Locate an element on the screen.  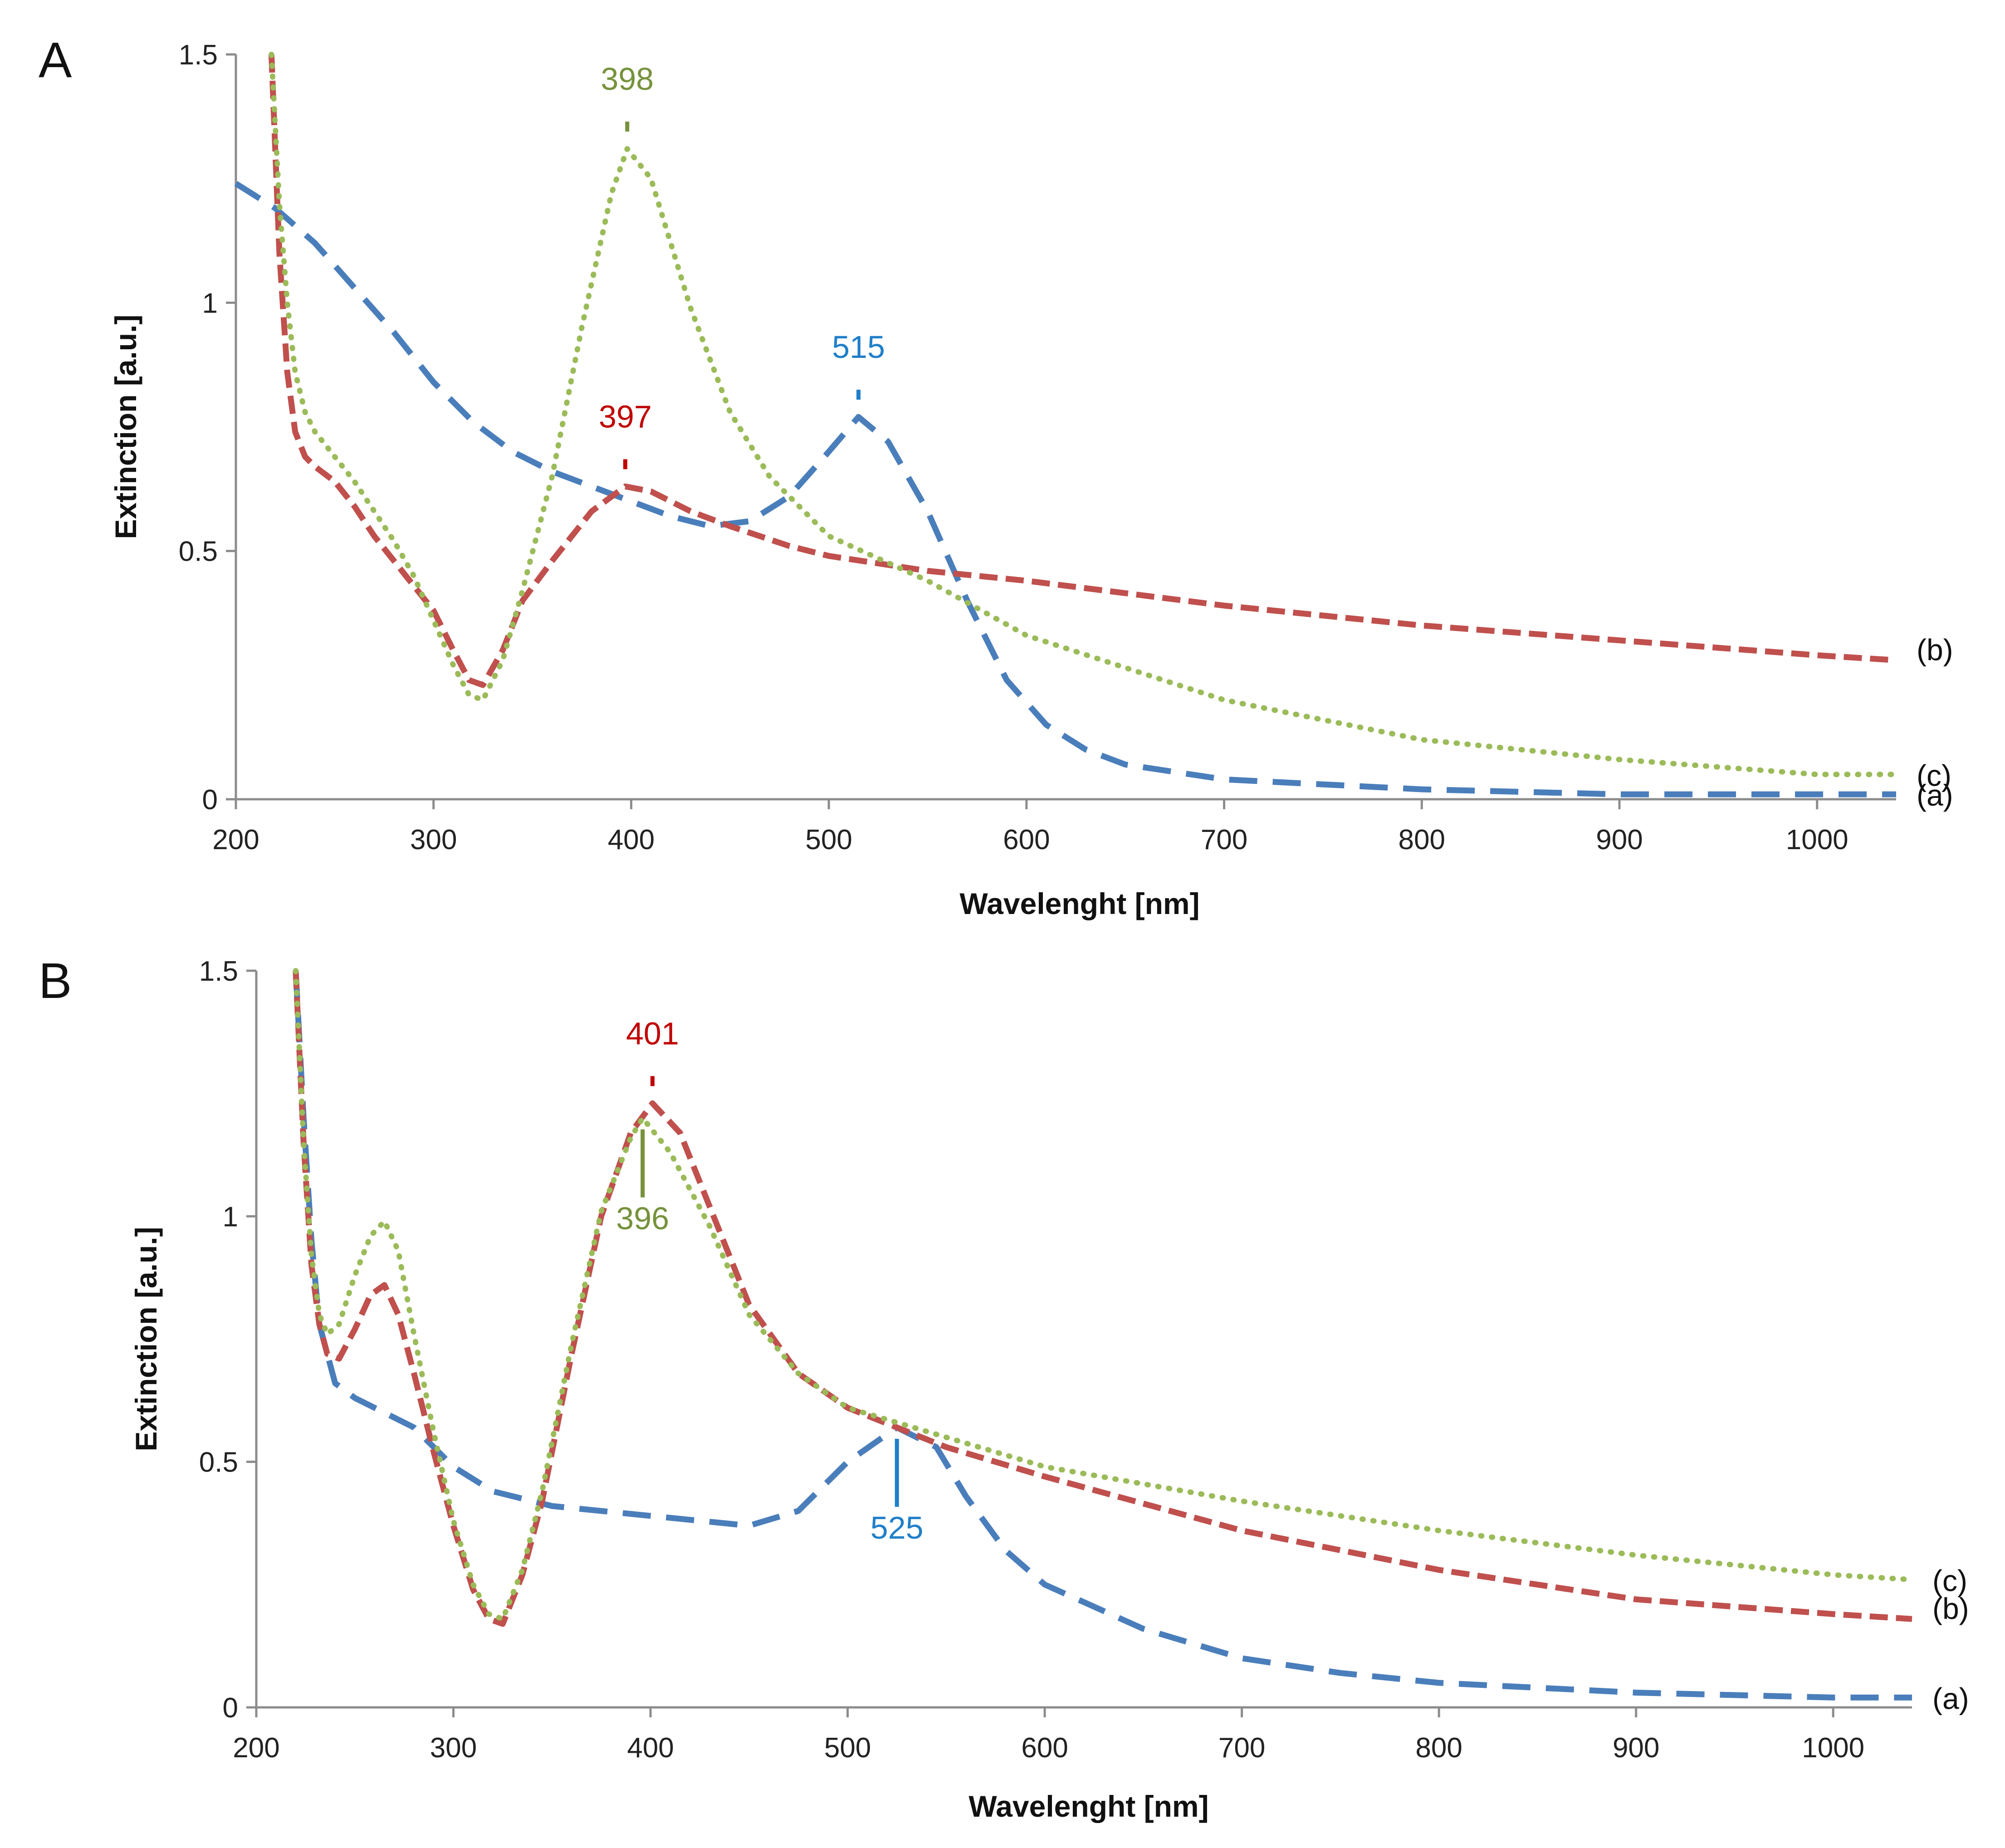
panel-a-y-tick-label: 1 is located at coordinates (210, 303).